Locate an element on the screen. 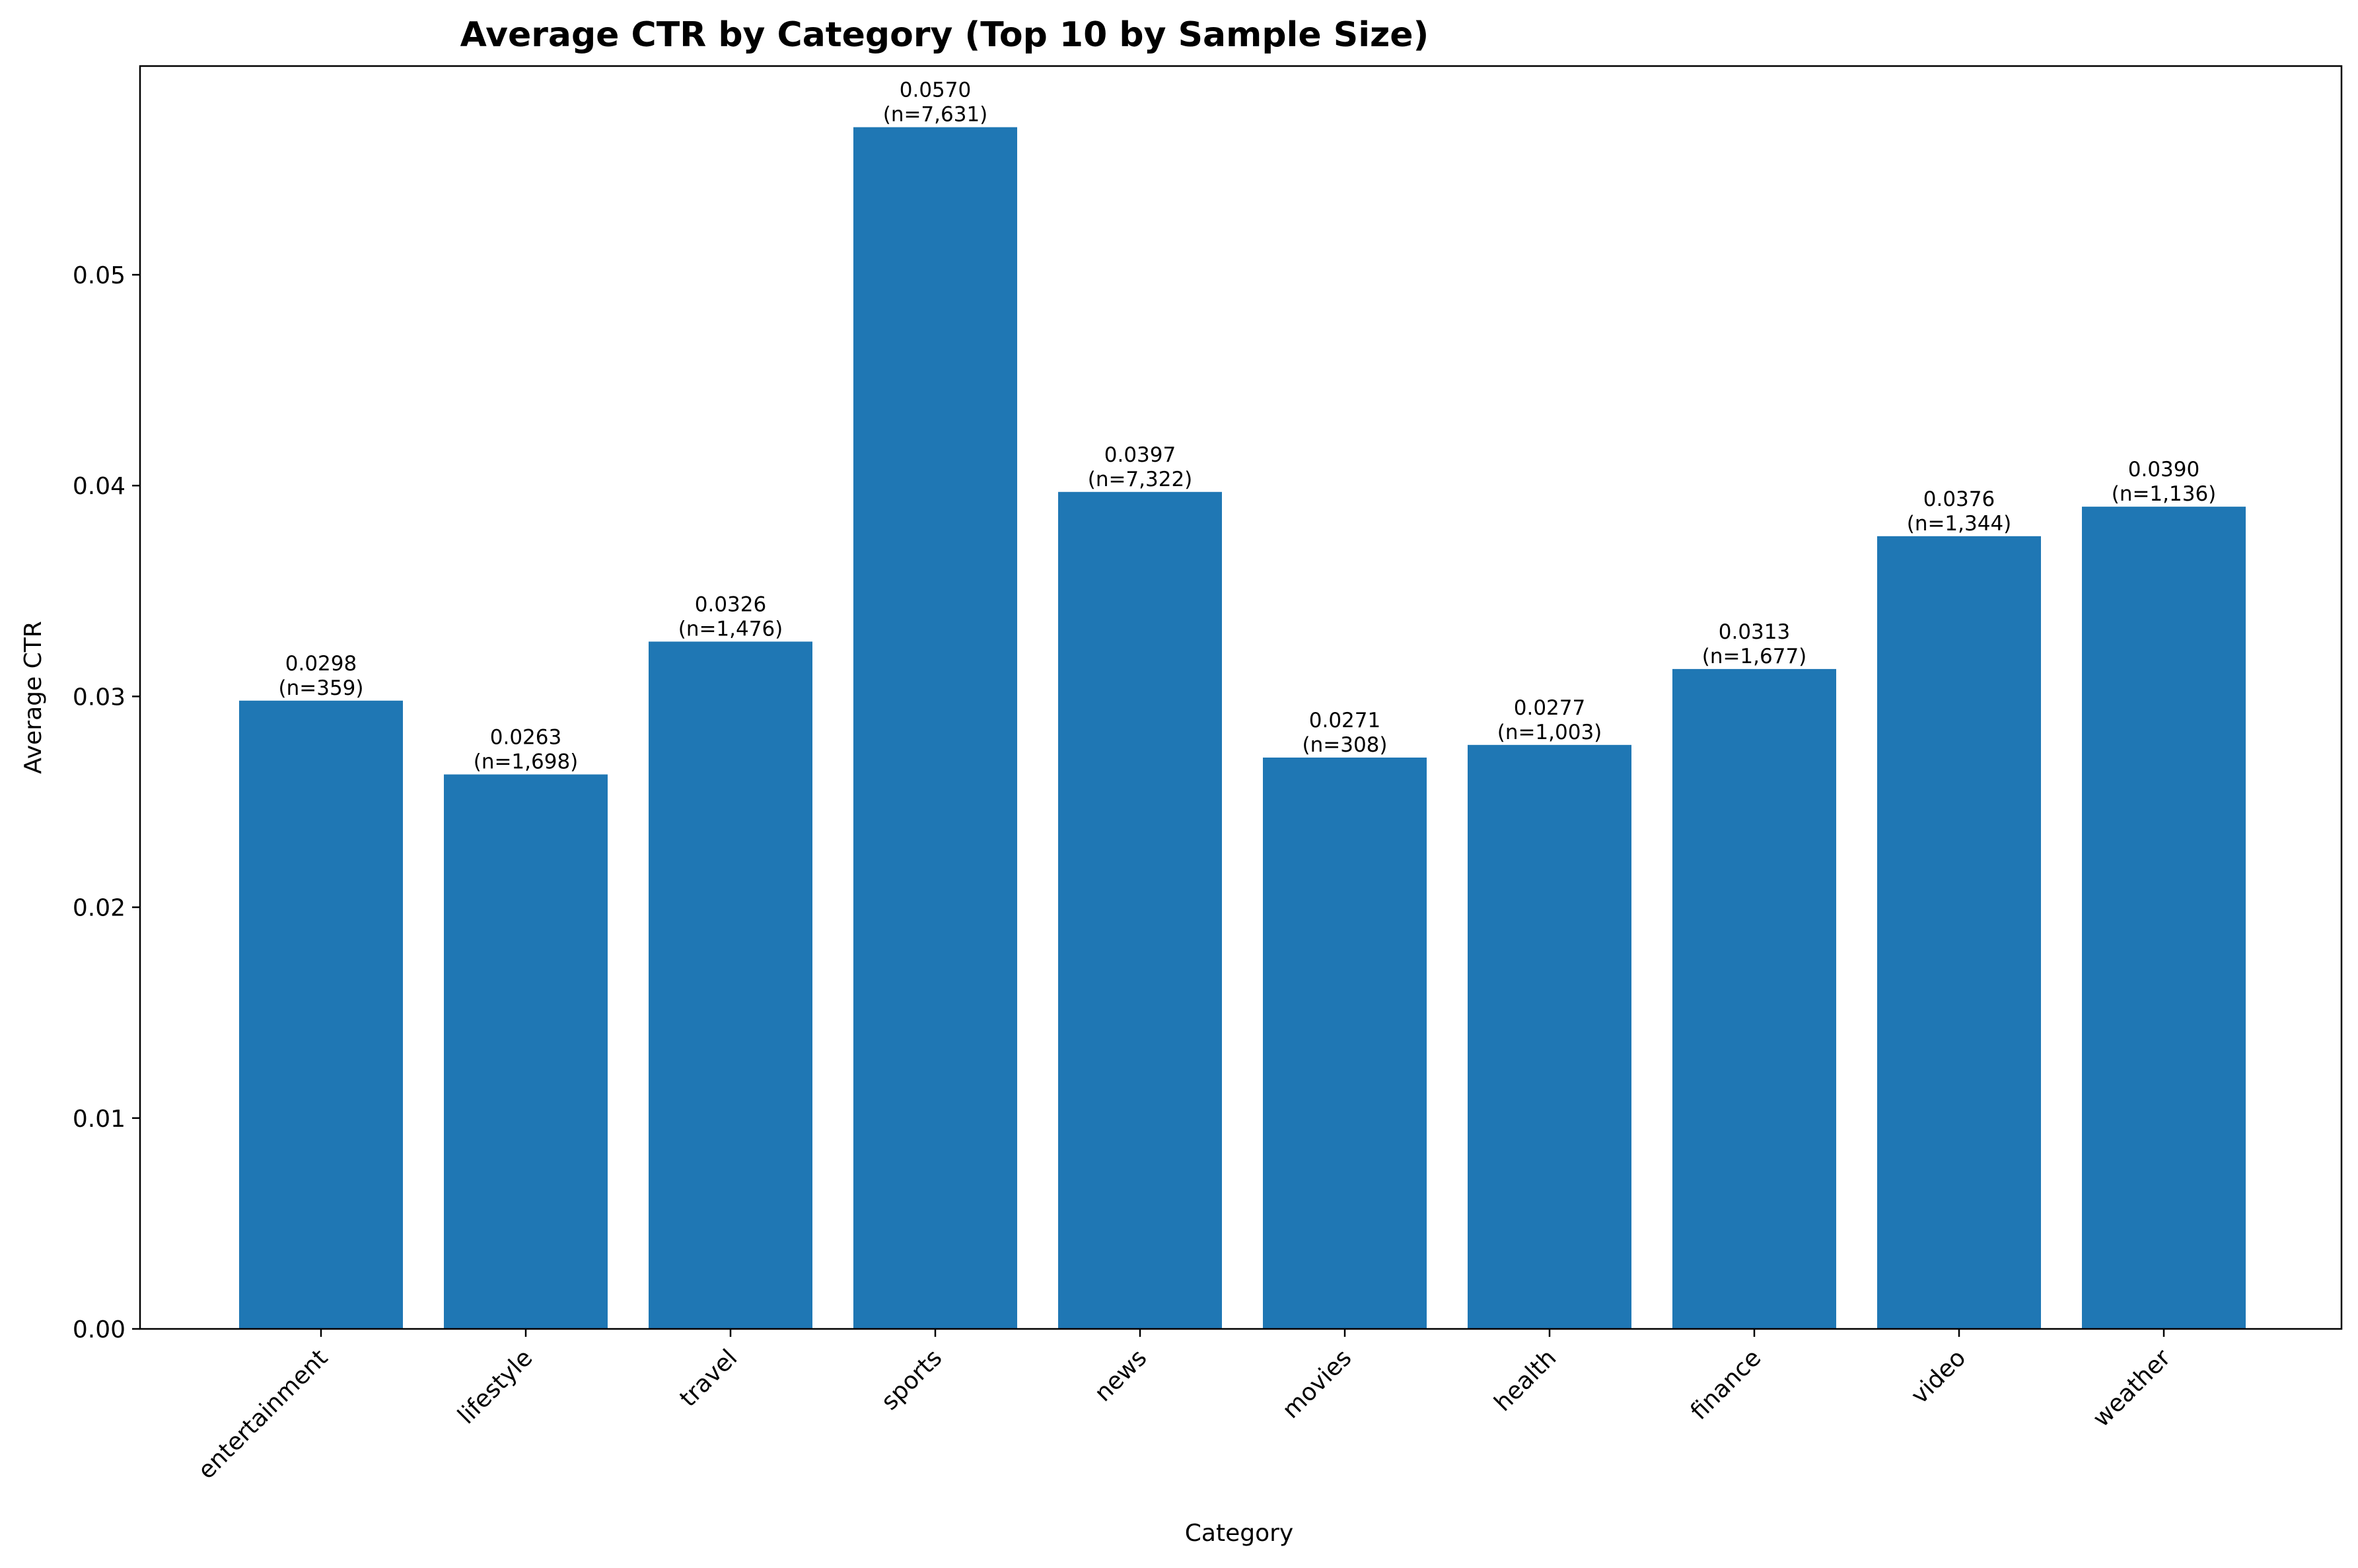 This screenshot has height=1568, width=2358. bar-value-label: 0.0298 is located at coordinates (321, 664).